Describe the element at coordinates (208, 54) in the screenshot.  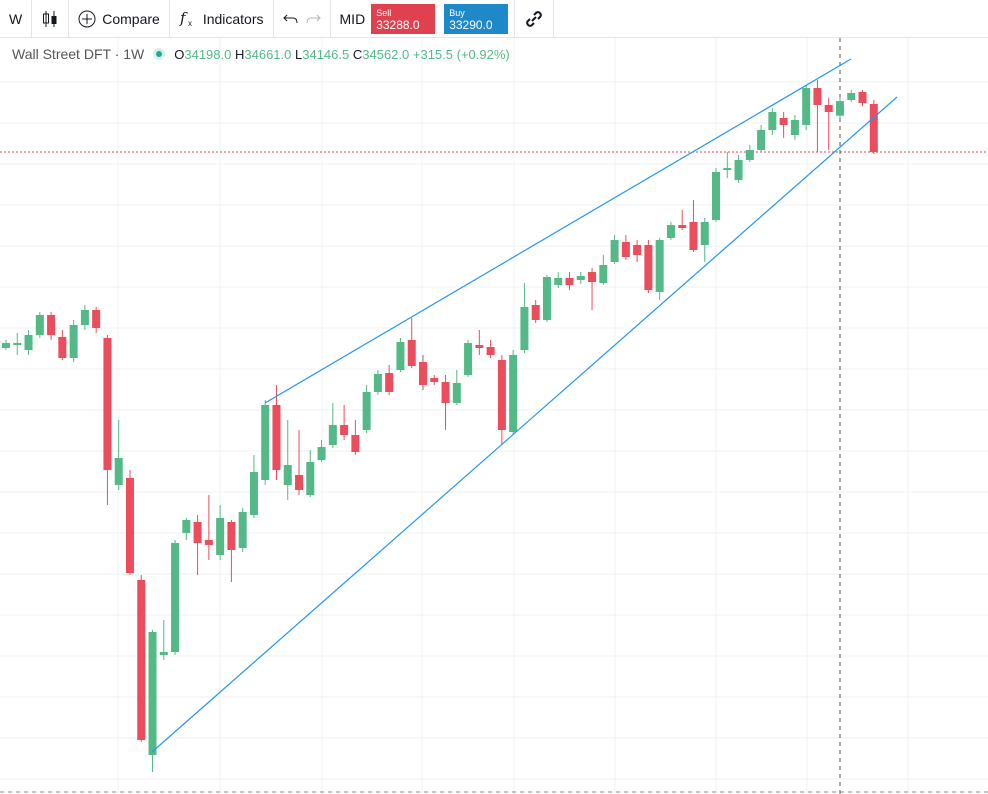
I see `o-value: 34198.0` at that location.